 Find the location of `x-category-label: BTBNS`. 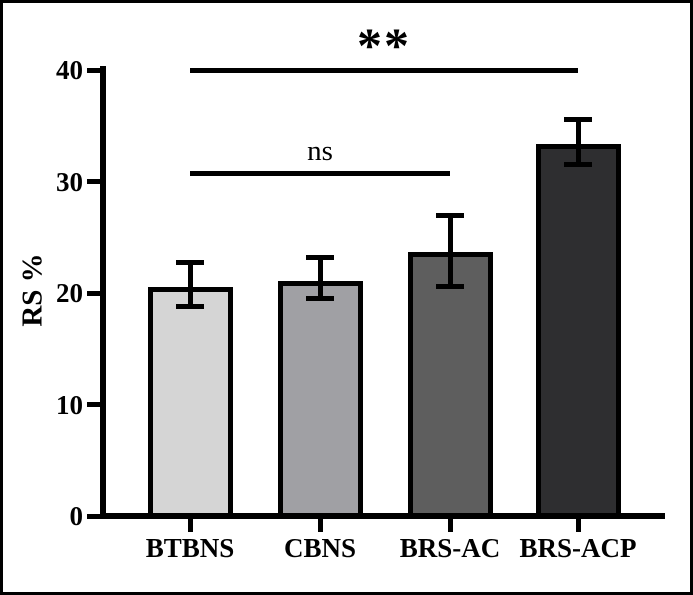

x-category-label: BTBNS is located at coordinates (190, 548).